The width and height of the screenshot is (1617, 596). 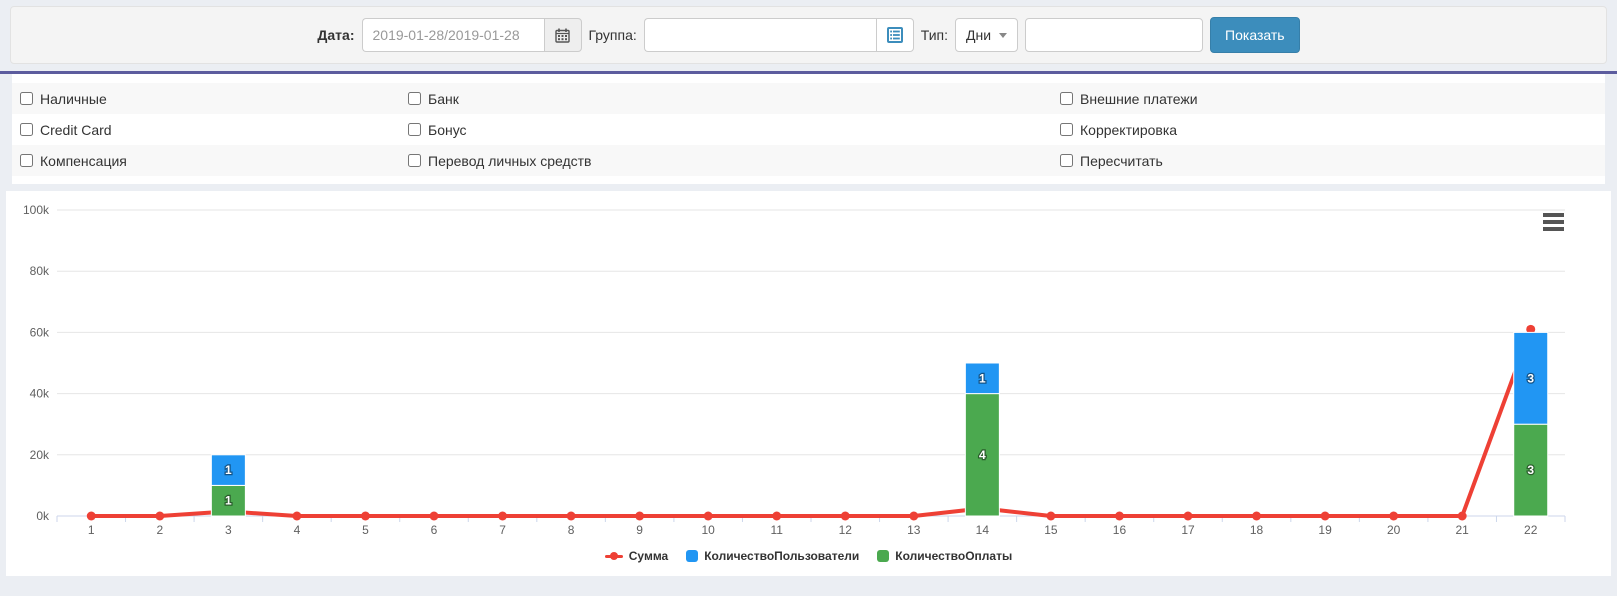 What do you see at coordinates (759, 35) in the screenshot?
I see `group-input` at bounding box center [759, 35].